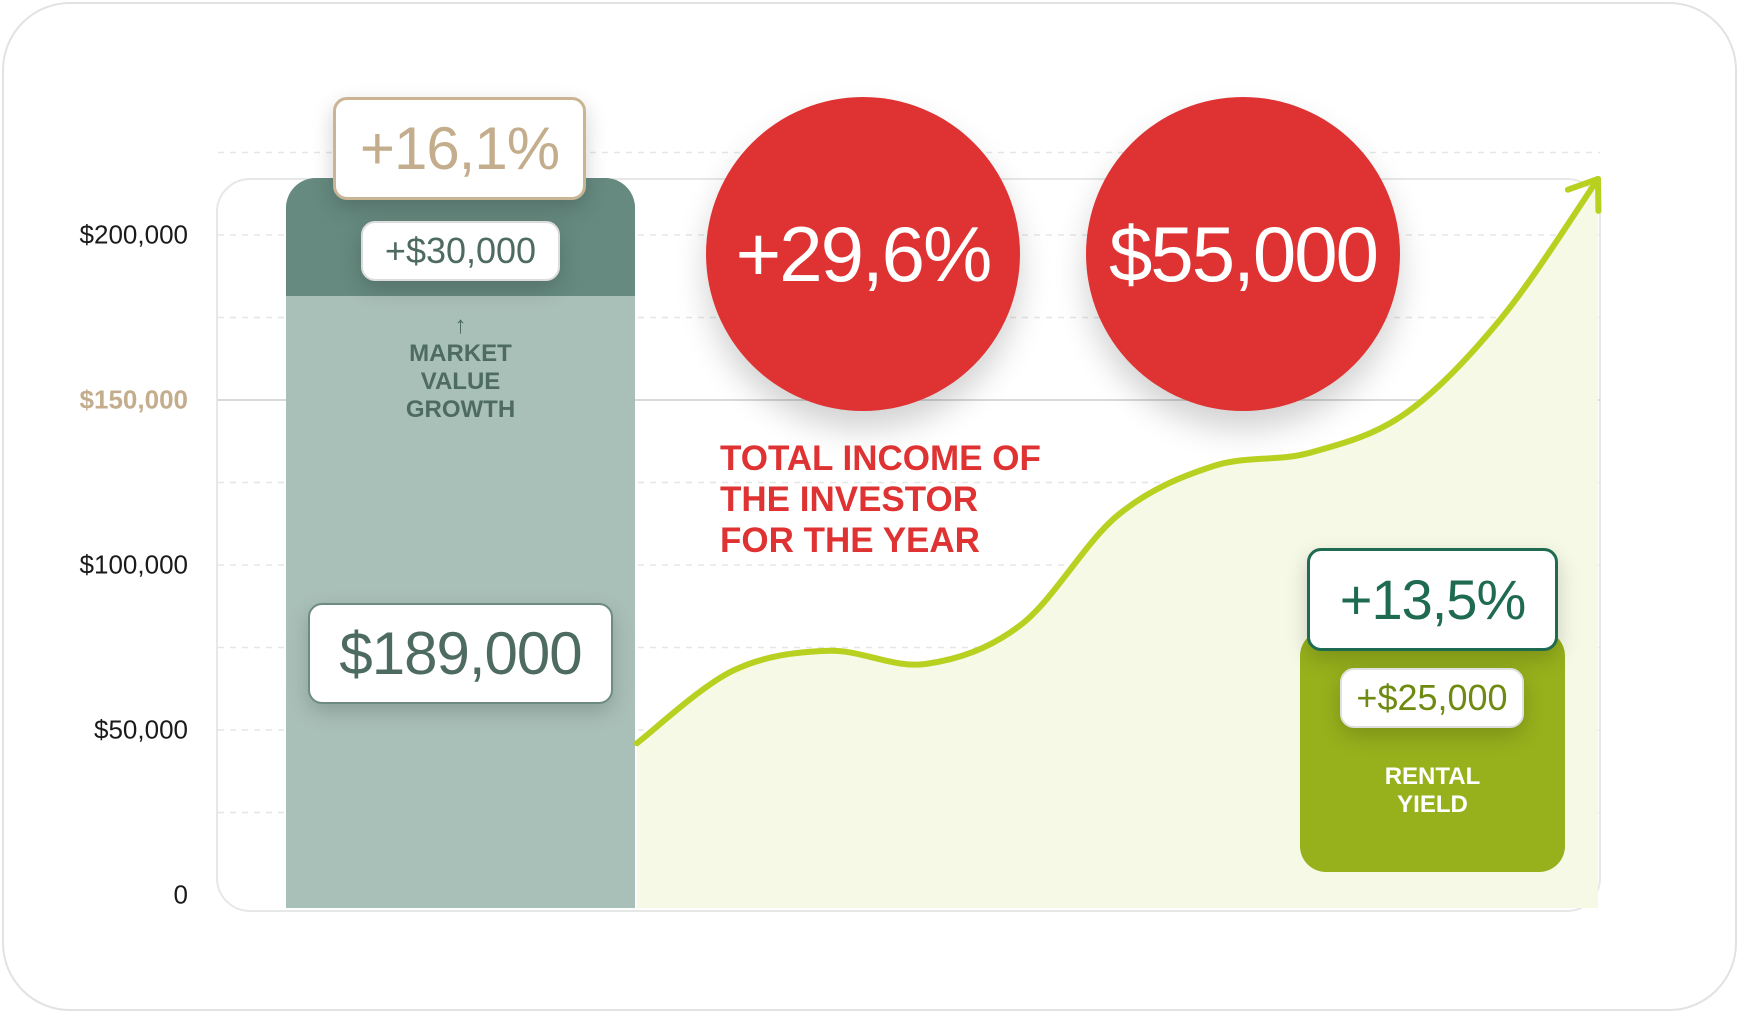 The width and height of the screenshot is (1741, 1015). What do you see at coordinates (1432, 790) in the screenshot?
I see `rental-yield-label: RENTAL YIELD` at bounding box center [1432, 790].